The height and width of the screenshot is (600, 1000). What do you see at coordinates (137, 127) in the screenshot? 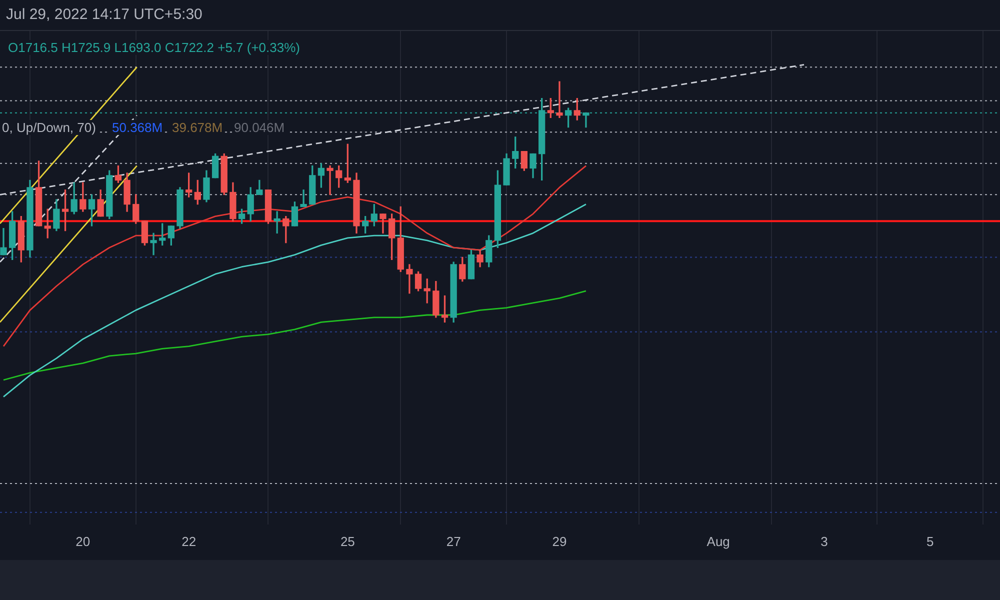
I see `annotation: 50.368M` at bounding box center [137, 127].